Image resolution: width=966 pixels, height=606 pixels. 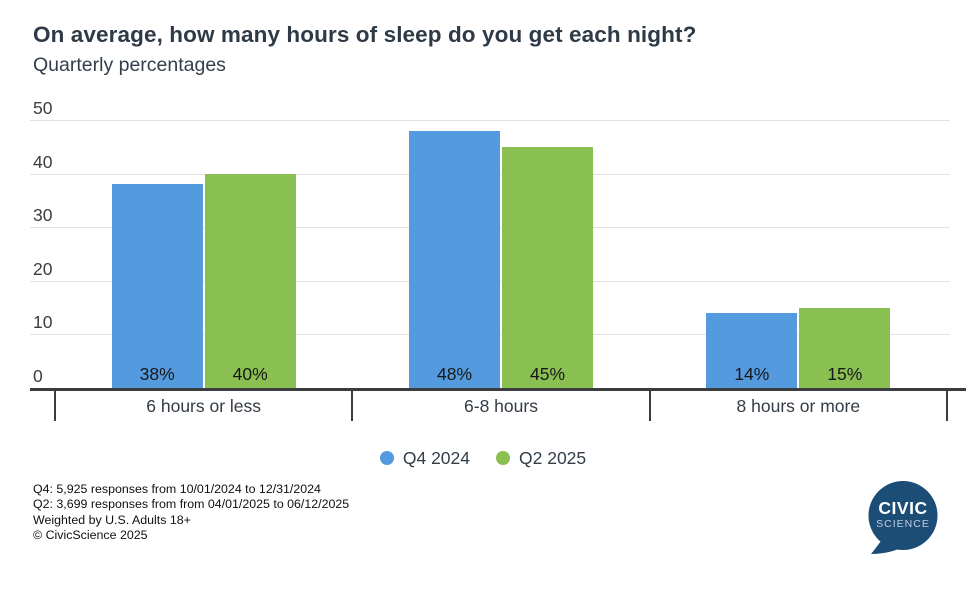 What do you see at coordinates (43, 108) in the screenshot?
I see `y-tick-label: 50` at bounding box center [43, 108].